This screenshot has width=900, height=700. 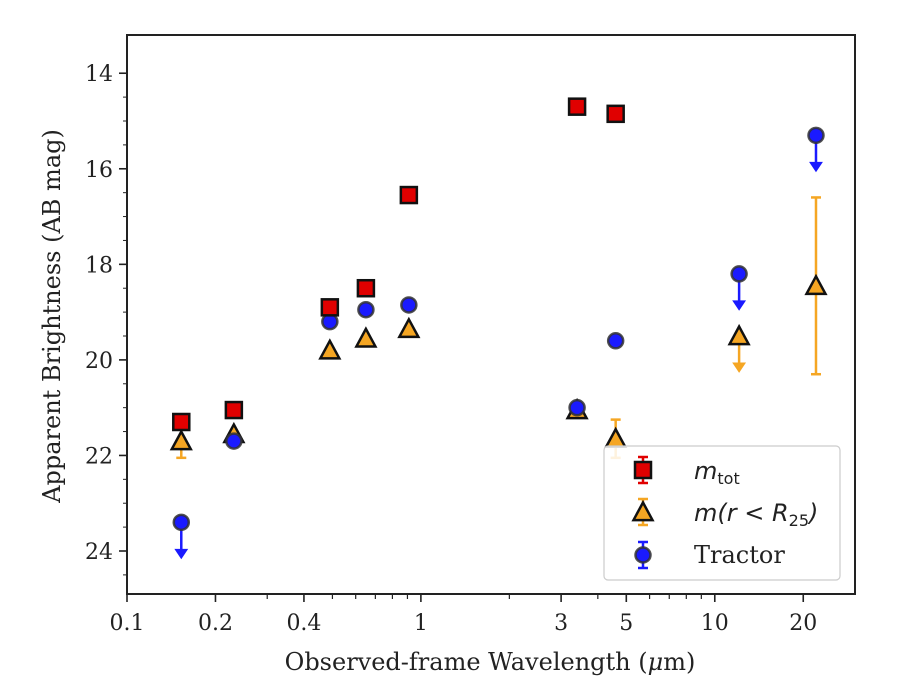 What do you see at coordinates (52, 316) in the screenshot?
I see `y-axis-label: Apparent Brightness (AB mag)` at bounding box center [52, 316].